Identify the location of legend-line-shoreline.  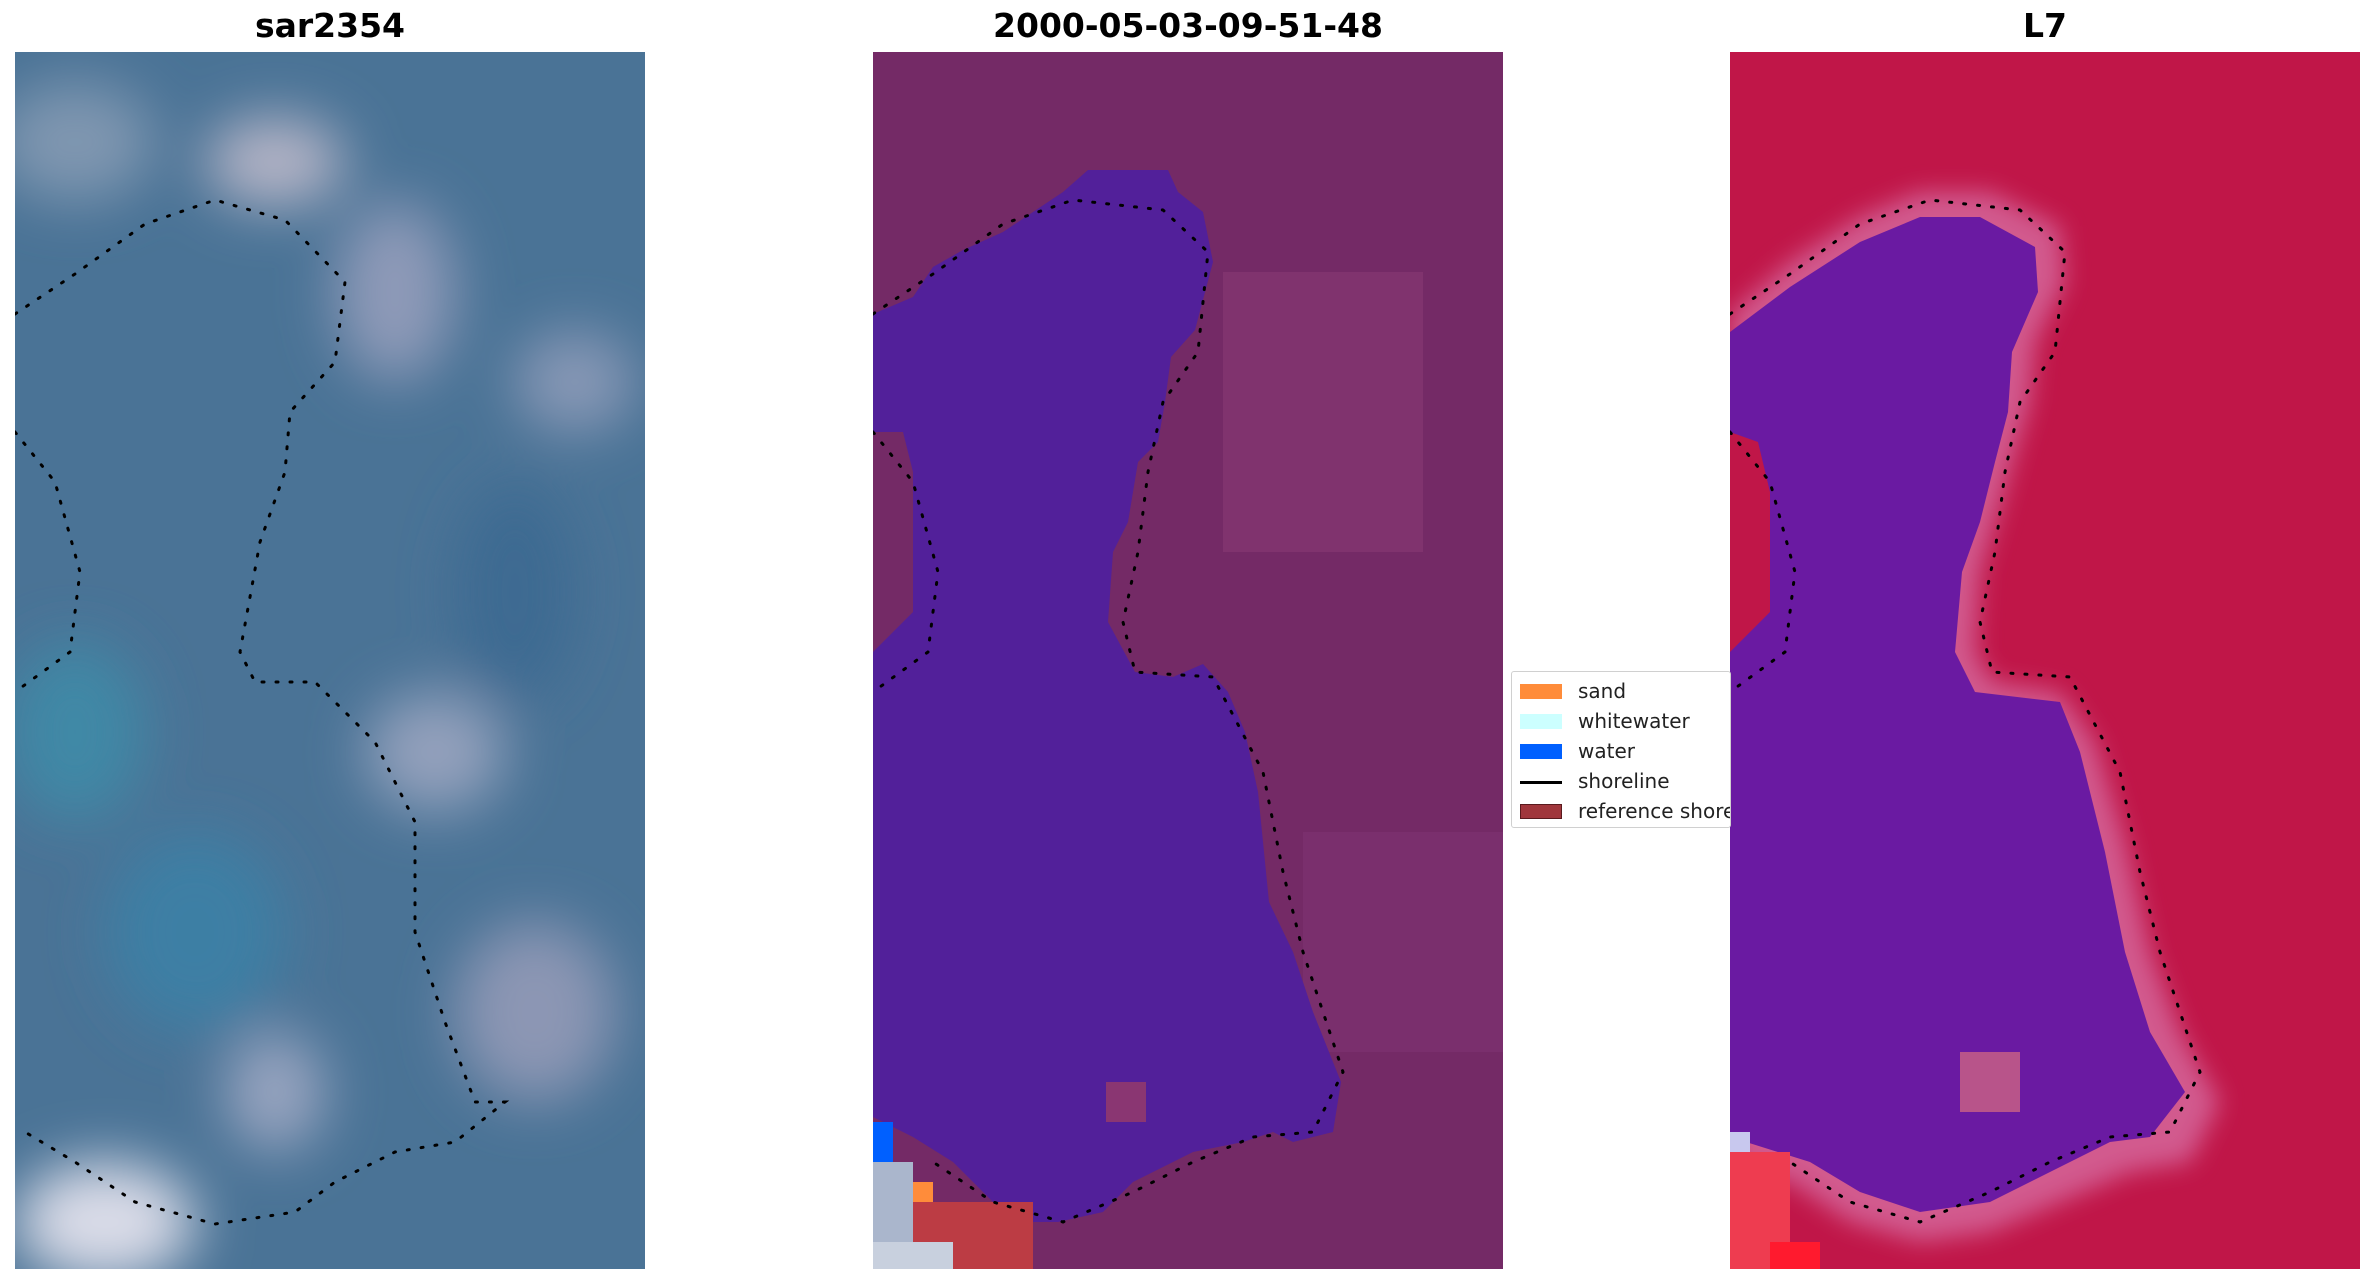
(1541, 782).